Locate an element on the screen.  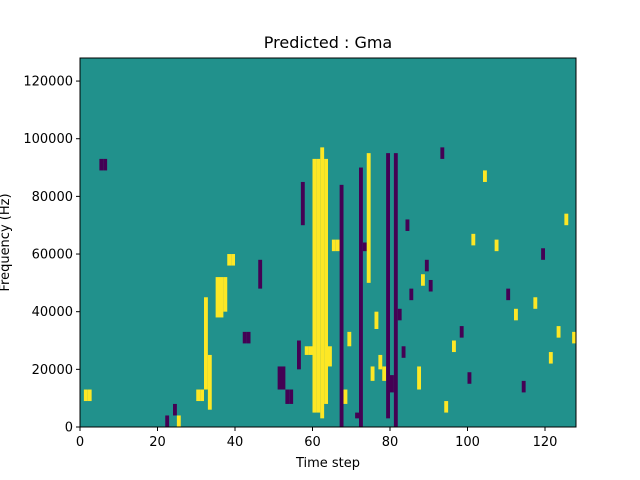
x-tick-label: 80 is located at coordinates (390, 442).